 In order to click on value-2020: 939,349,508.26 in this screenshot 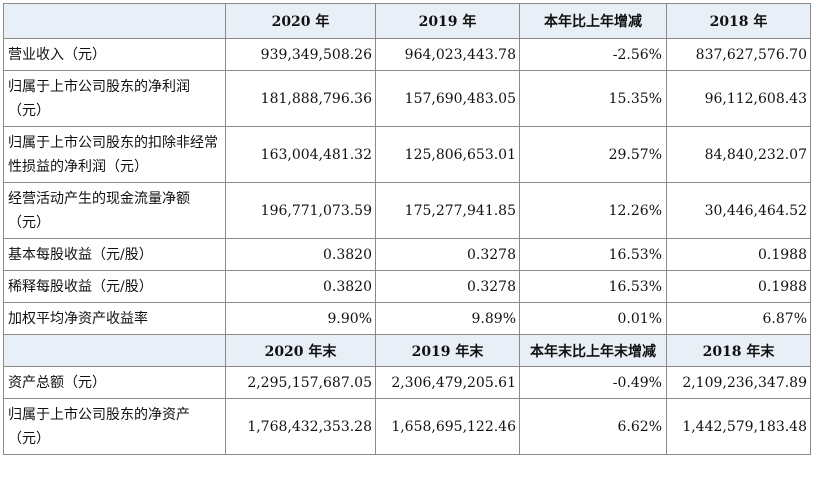, I will do `click(300, 54)`.